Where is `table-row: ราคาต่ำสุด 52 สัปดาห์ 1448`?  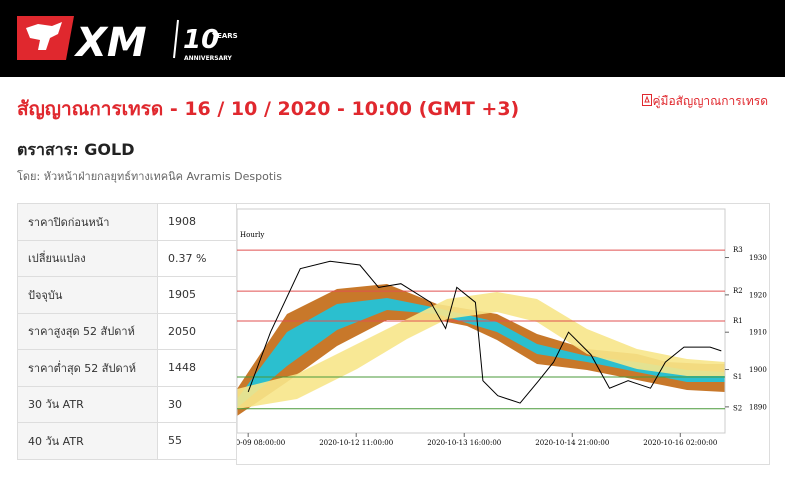 table-row: ราคาต่ำสุด 52 สัปดาห์ 1448 is located at coordinates (127, 368).